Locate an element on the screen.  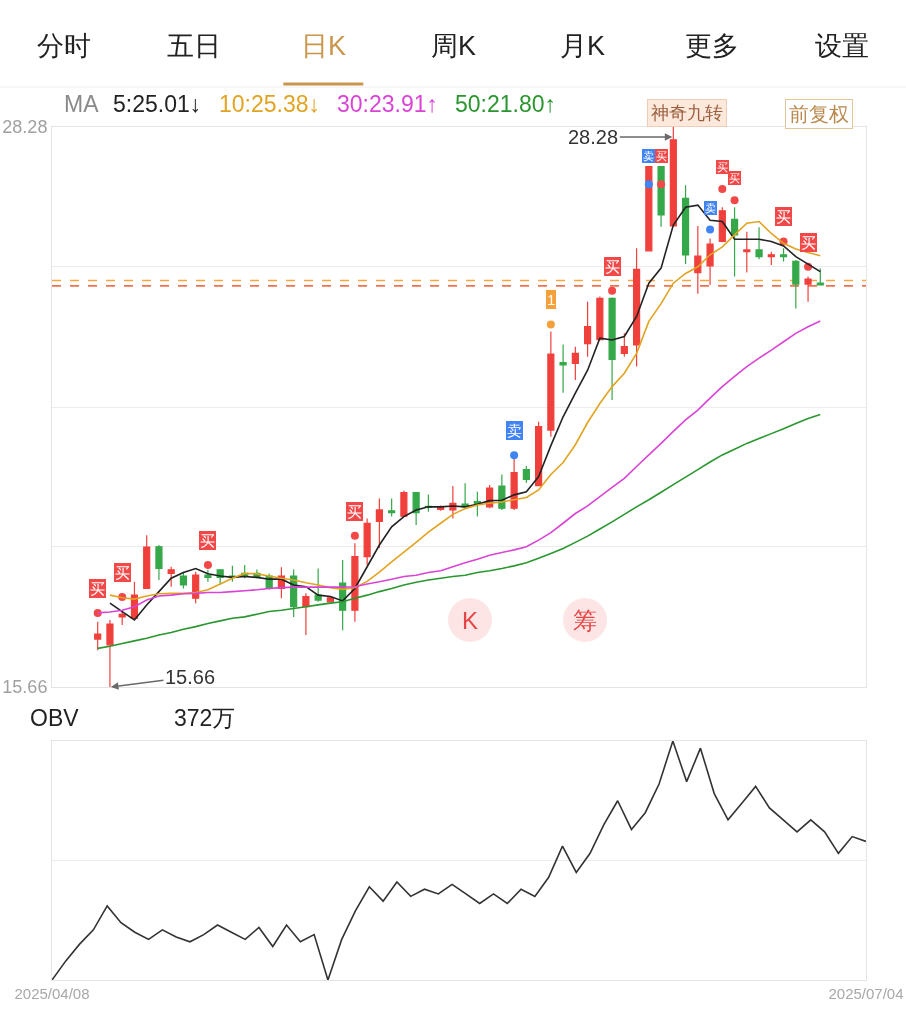
text: 周K is located at coordinates (454, 46).